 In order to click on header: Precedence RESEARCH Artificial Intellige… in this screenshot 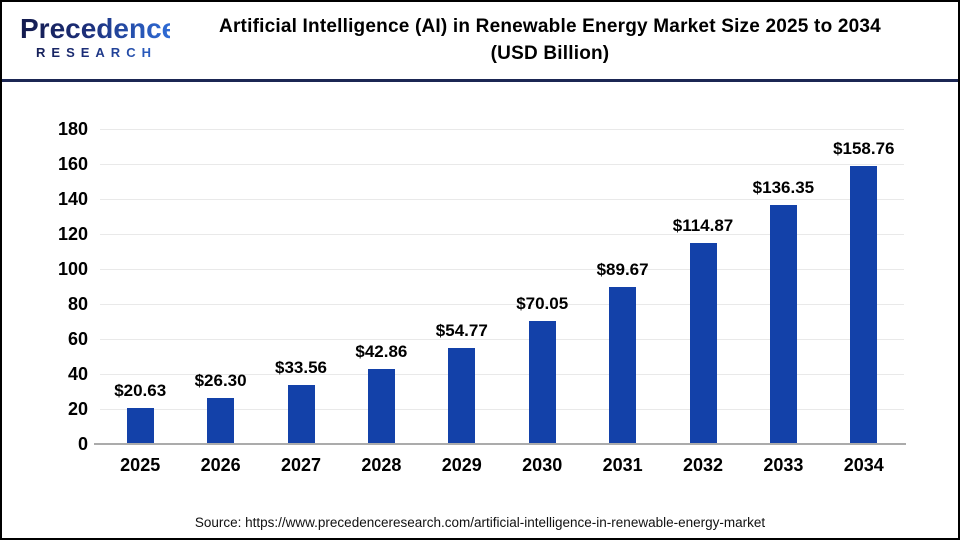, I will do `click(480, 42)`.